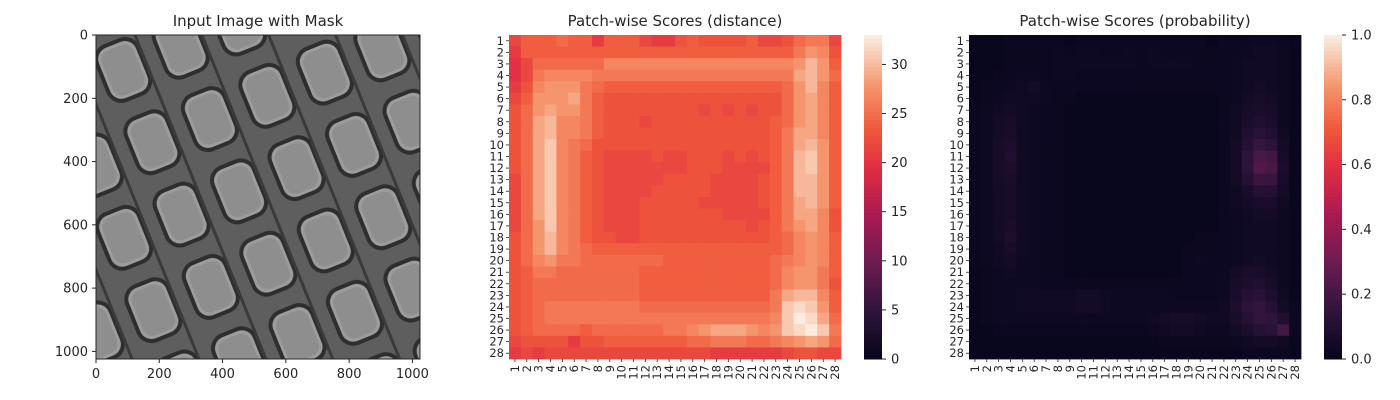 The height and width of the screenshot is (400, 1400). What do you see at coordinates (1105, 372) in the screenshot?
I see `col-label: 12` at bounding box center [1105, 372].